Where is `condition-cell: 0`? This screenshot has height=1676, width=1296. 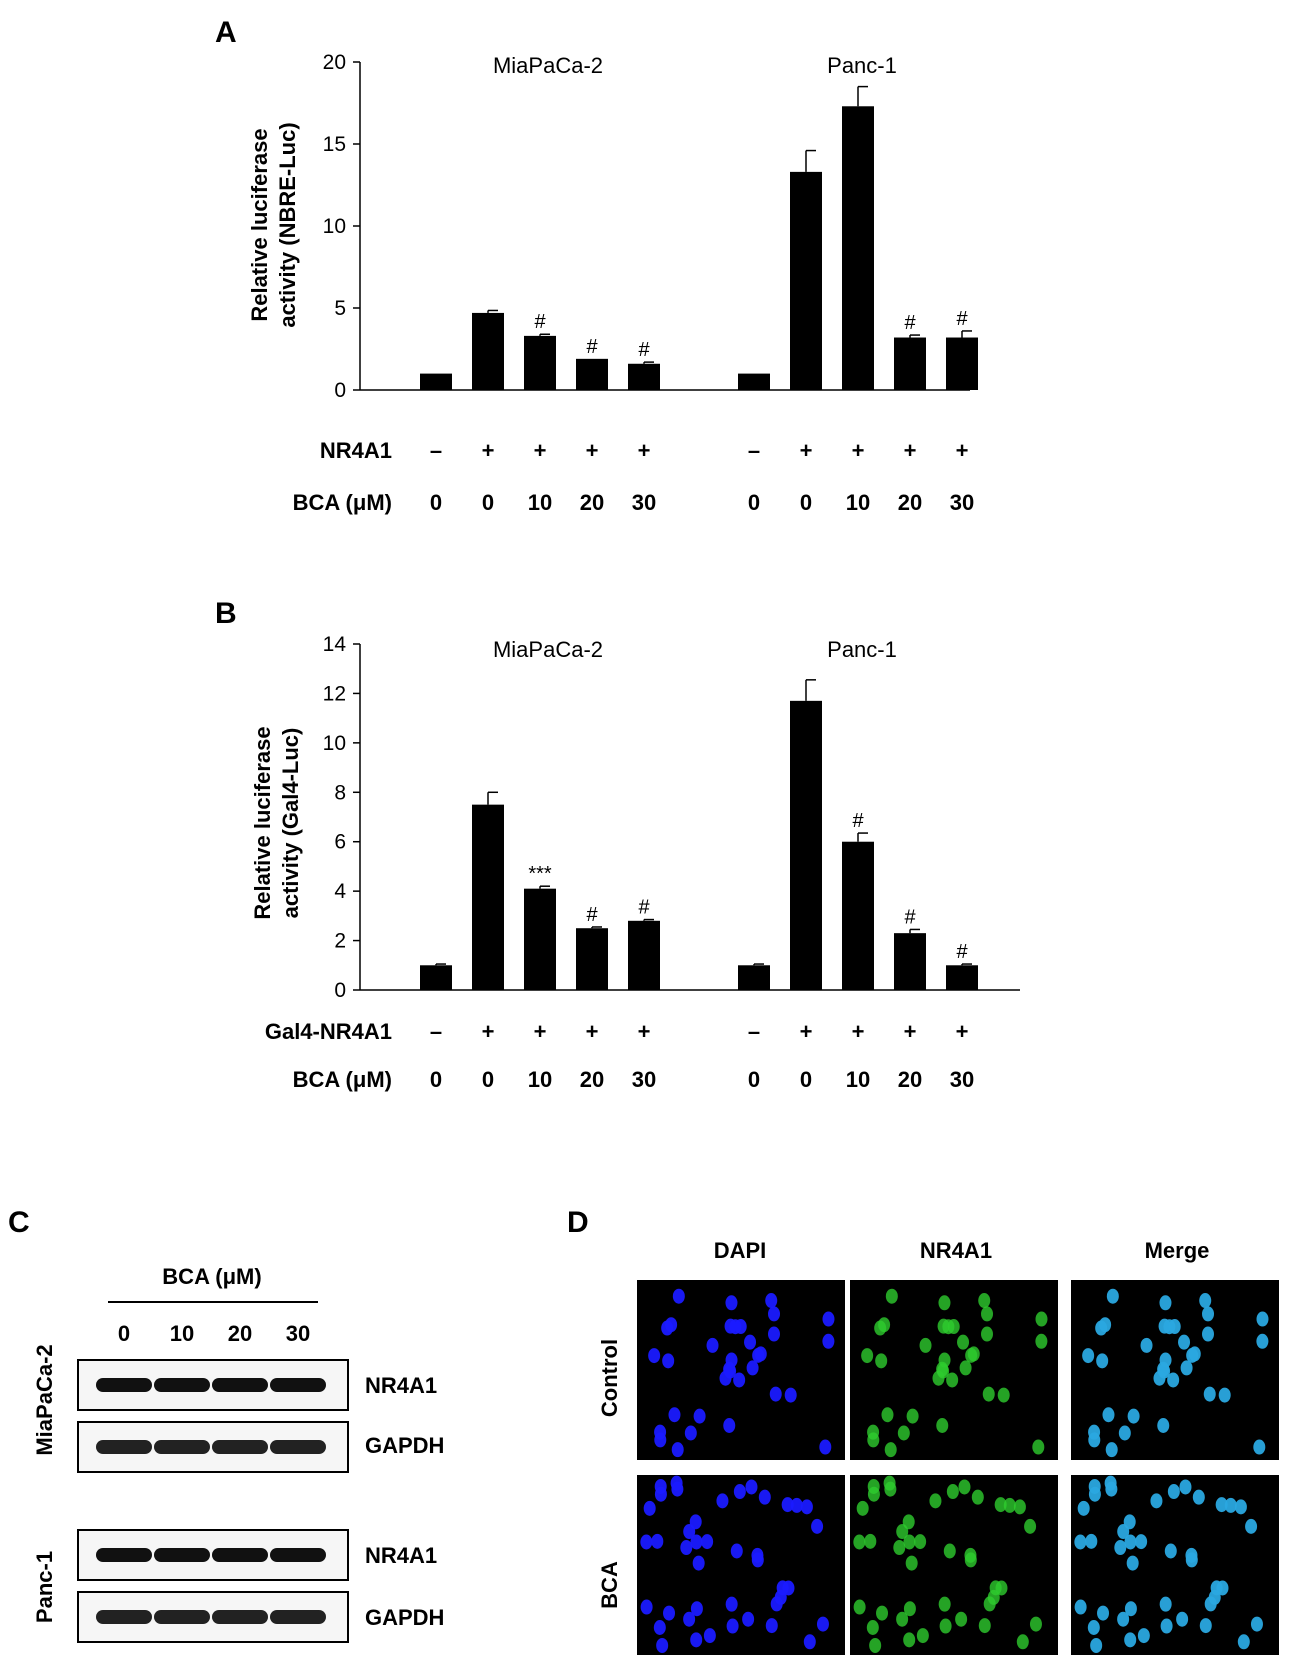
condition-cell: 0 is located at coordinates (806, 1079).